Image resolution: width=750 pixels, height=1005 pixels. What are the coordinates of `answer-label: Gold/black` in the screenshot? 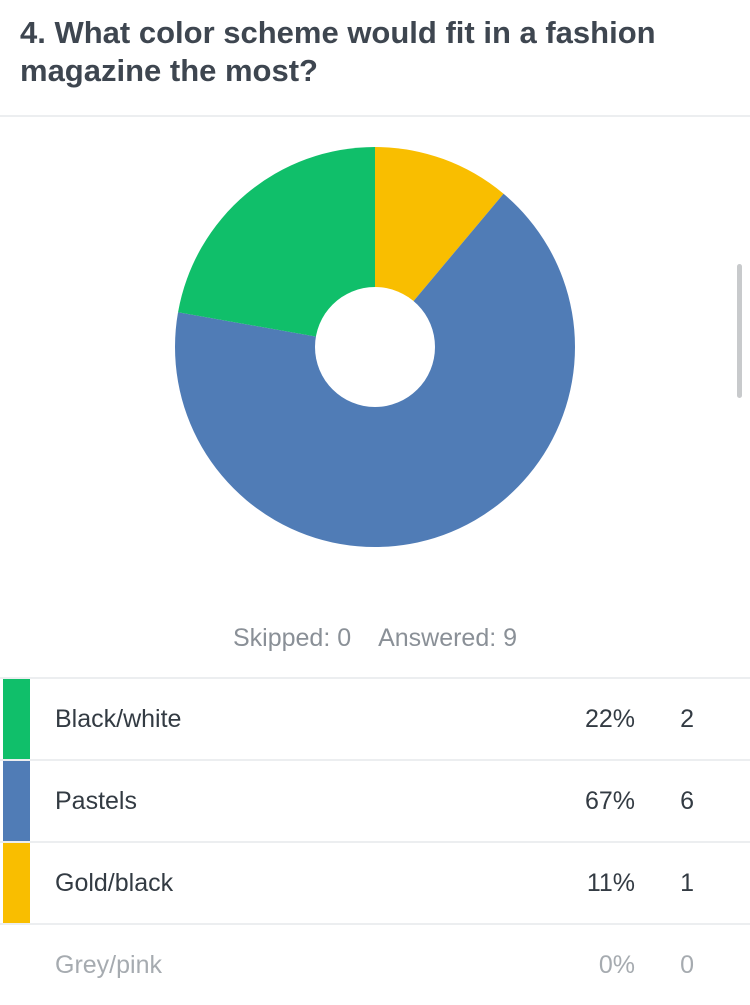 It's located at (114, 883).